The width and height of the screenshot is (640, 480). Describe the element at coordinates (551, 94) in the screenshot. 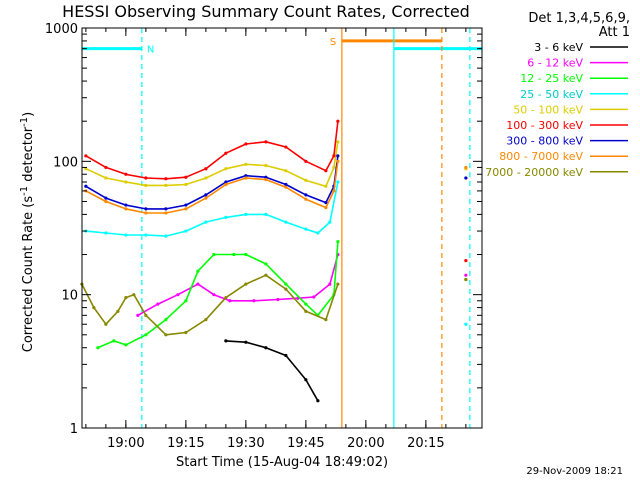

I see `legend-entry-label: 25 - 50 keV` at that location.